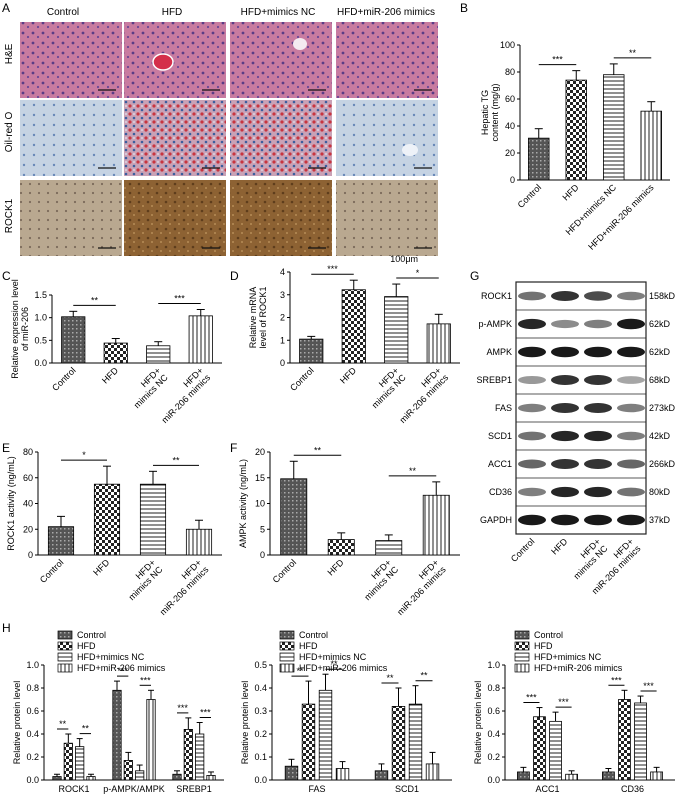  I want to click on x-tick-label: HFD+mimics NC, so click(385, 387).